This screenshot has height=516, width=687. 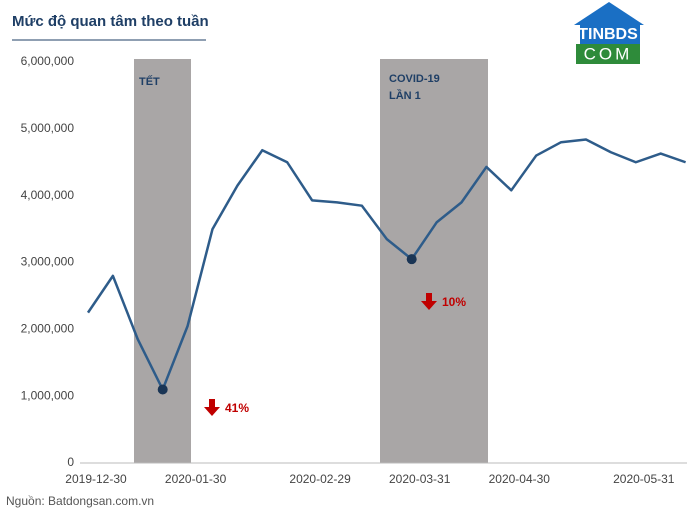 What do you see at coordinates (149, 81) in the screenshot?
I see `band-label: TẾT` at bounding box center [149, 81].